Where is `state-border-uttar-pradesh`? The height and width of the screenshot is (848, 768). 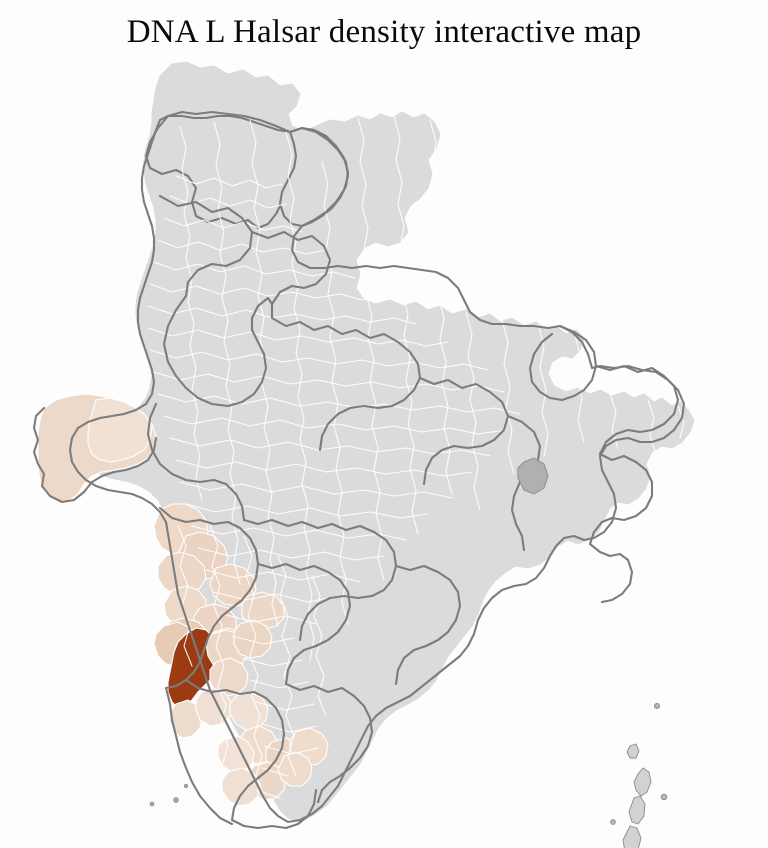 state-border-uttar-pradesh is located at coordinates (346, 384).